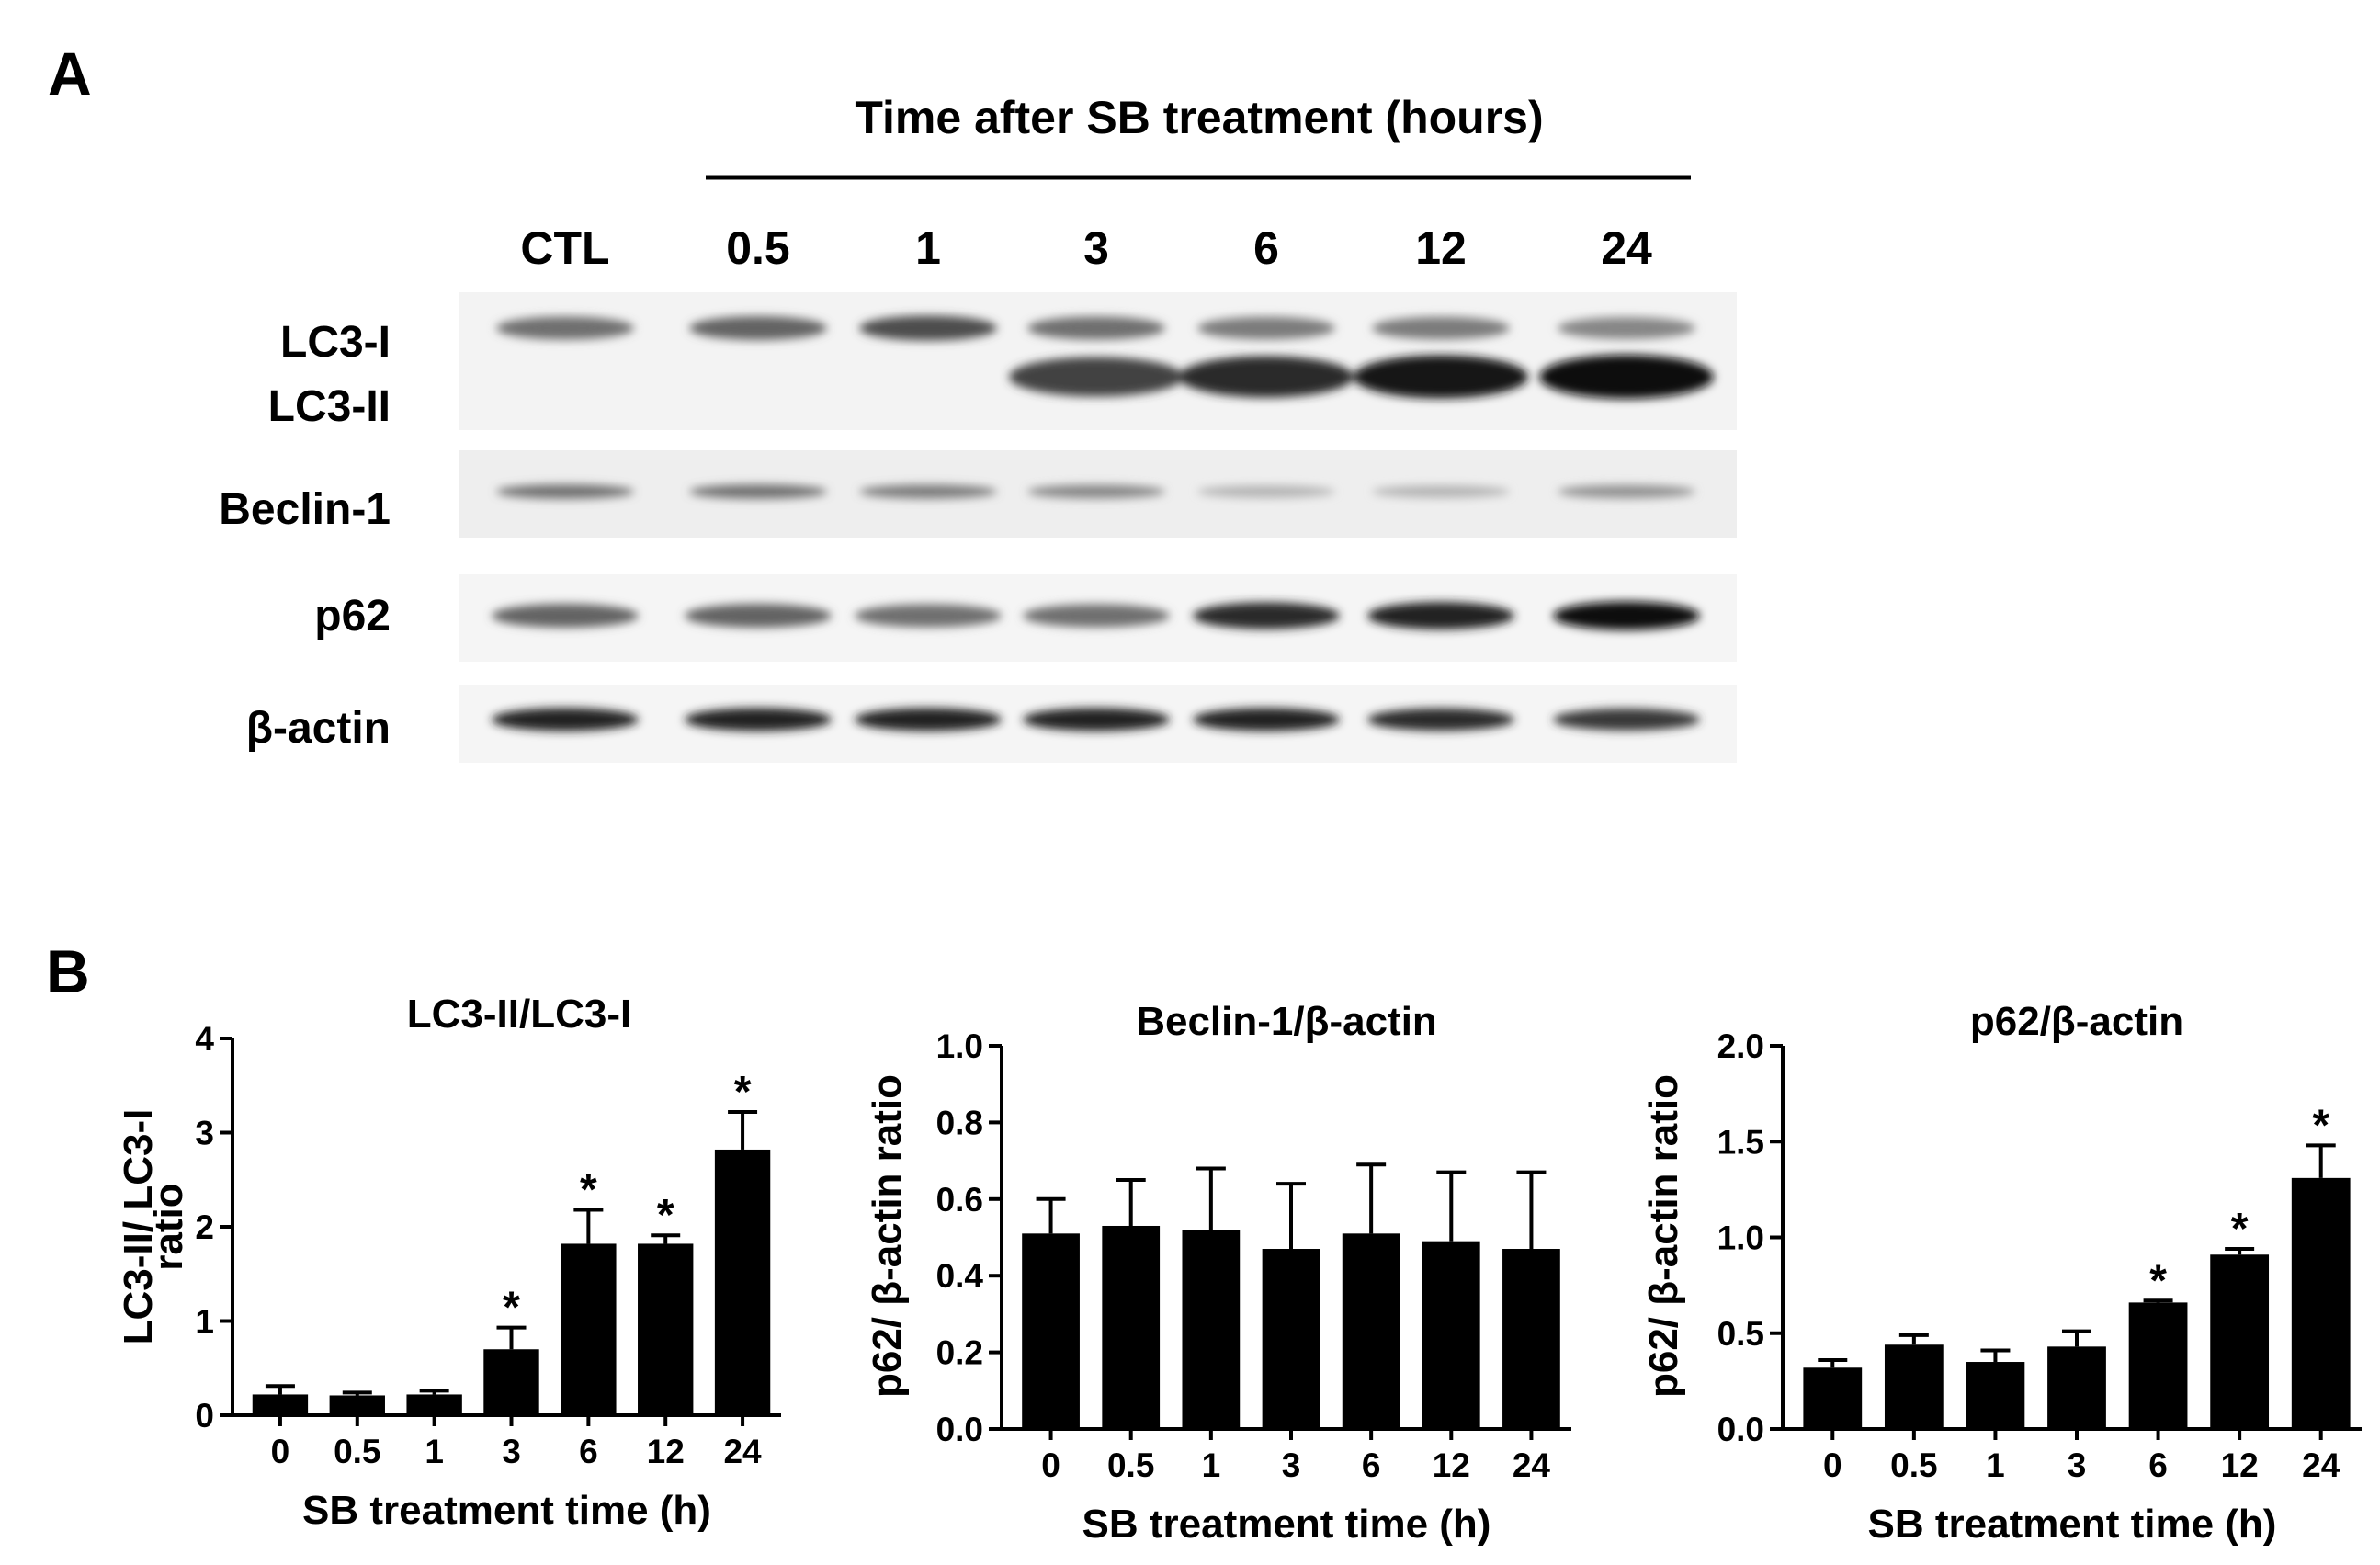 This screenshot has width=2380, height=1565. Describe the element at coordinates (329, 406) in the screenshot. I see `label-lc3-ii: LC3-II` at that location.